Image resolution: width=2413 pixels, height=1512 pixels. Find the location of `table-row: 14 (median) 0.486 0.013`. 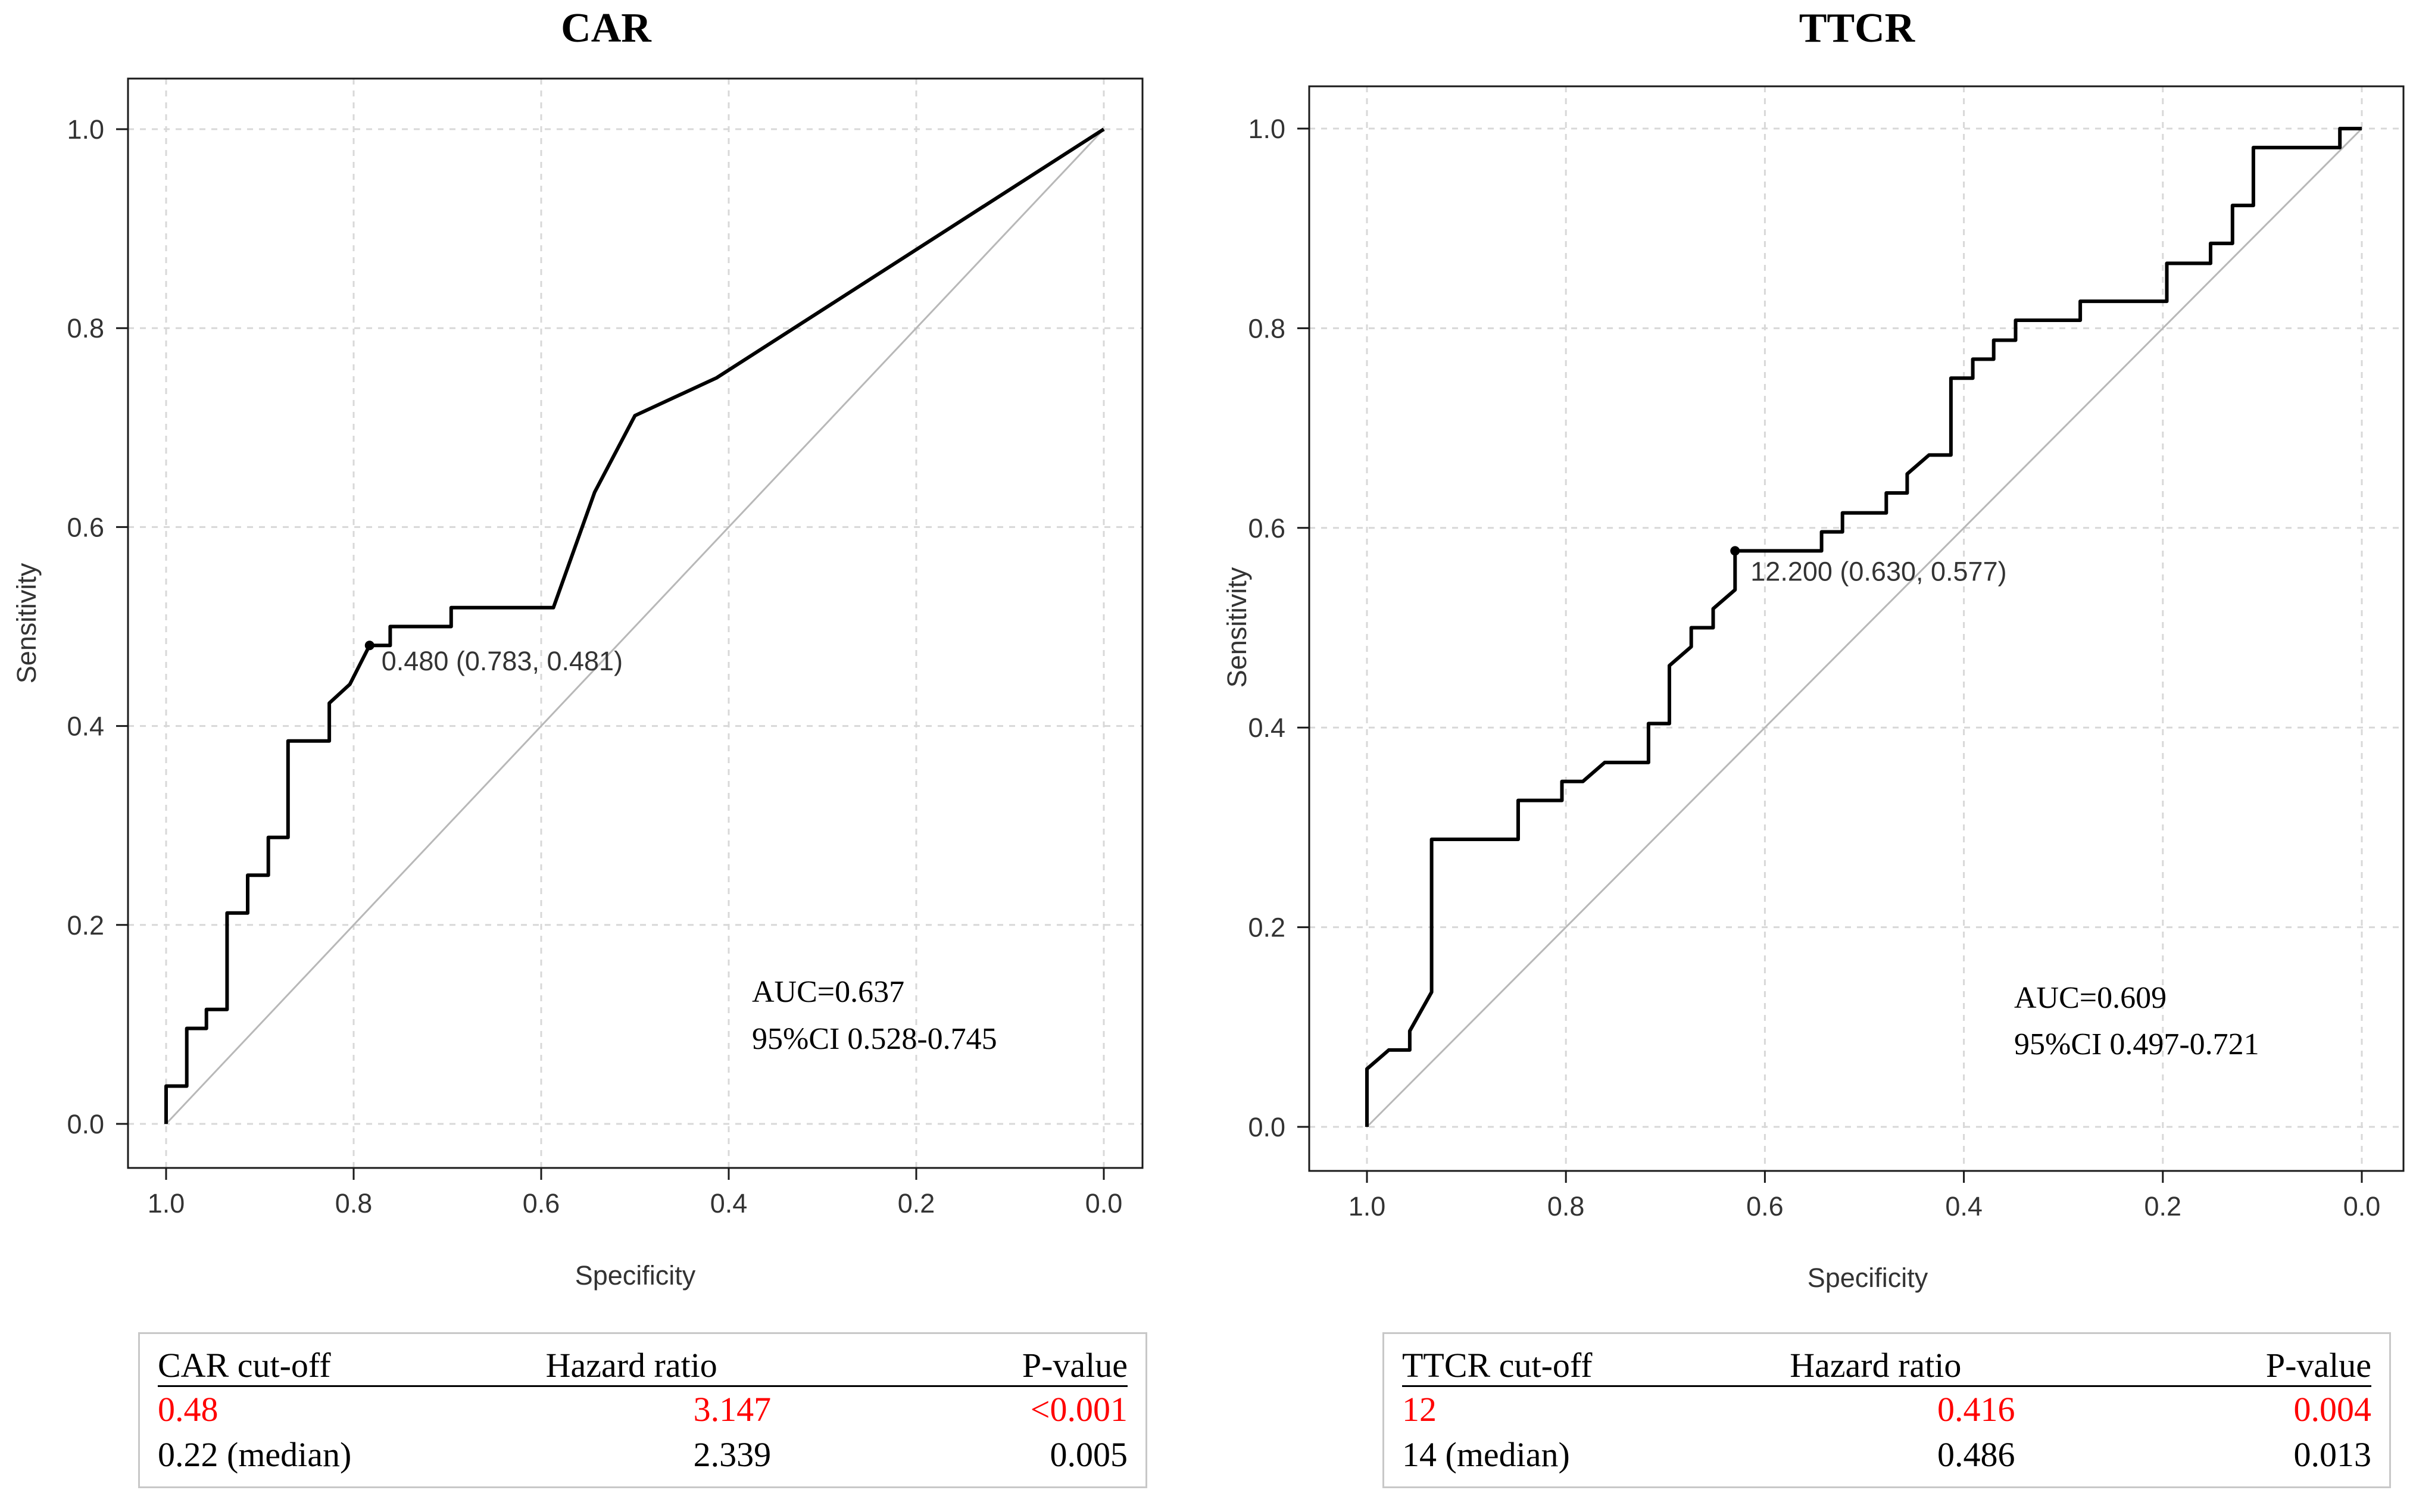

table-row: 14 (median) 0.486 0.013 is located at coordinates (1886, 1454).